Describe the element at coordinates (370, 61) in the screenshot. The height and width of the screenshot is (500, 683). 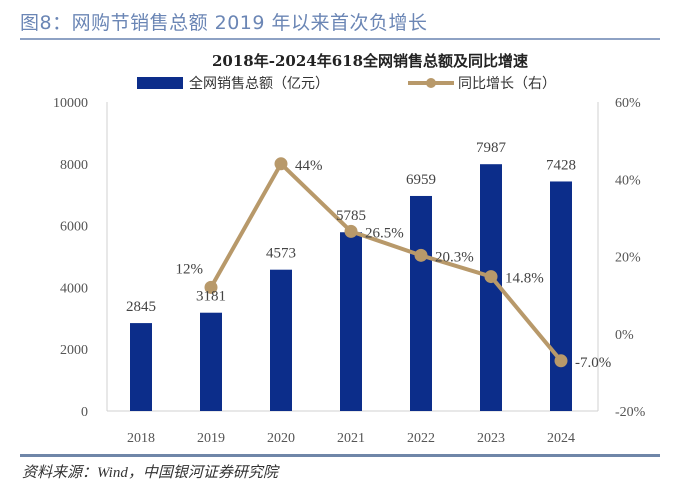
I see `chart-title: 2018年-2024年618全网销售总额及同比增速` at that location.